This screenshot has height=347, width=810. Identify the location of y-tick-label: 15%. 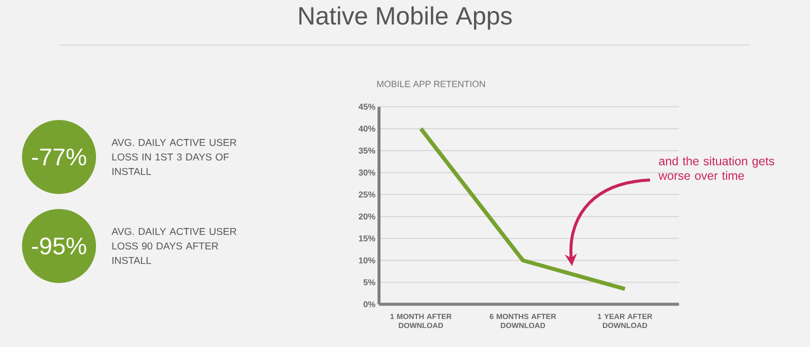
(367, 238).